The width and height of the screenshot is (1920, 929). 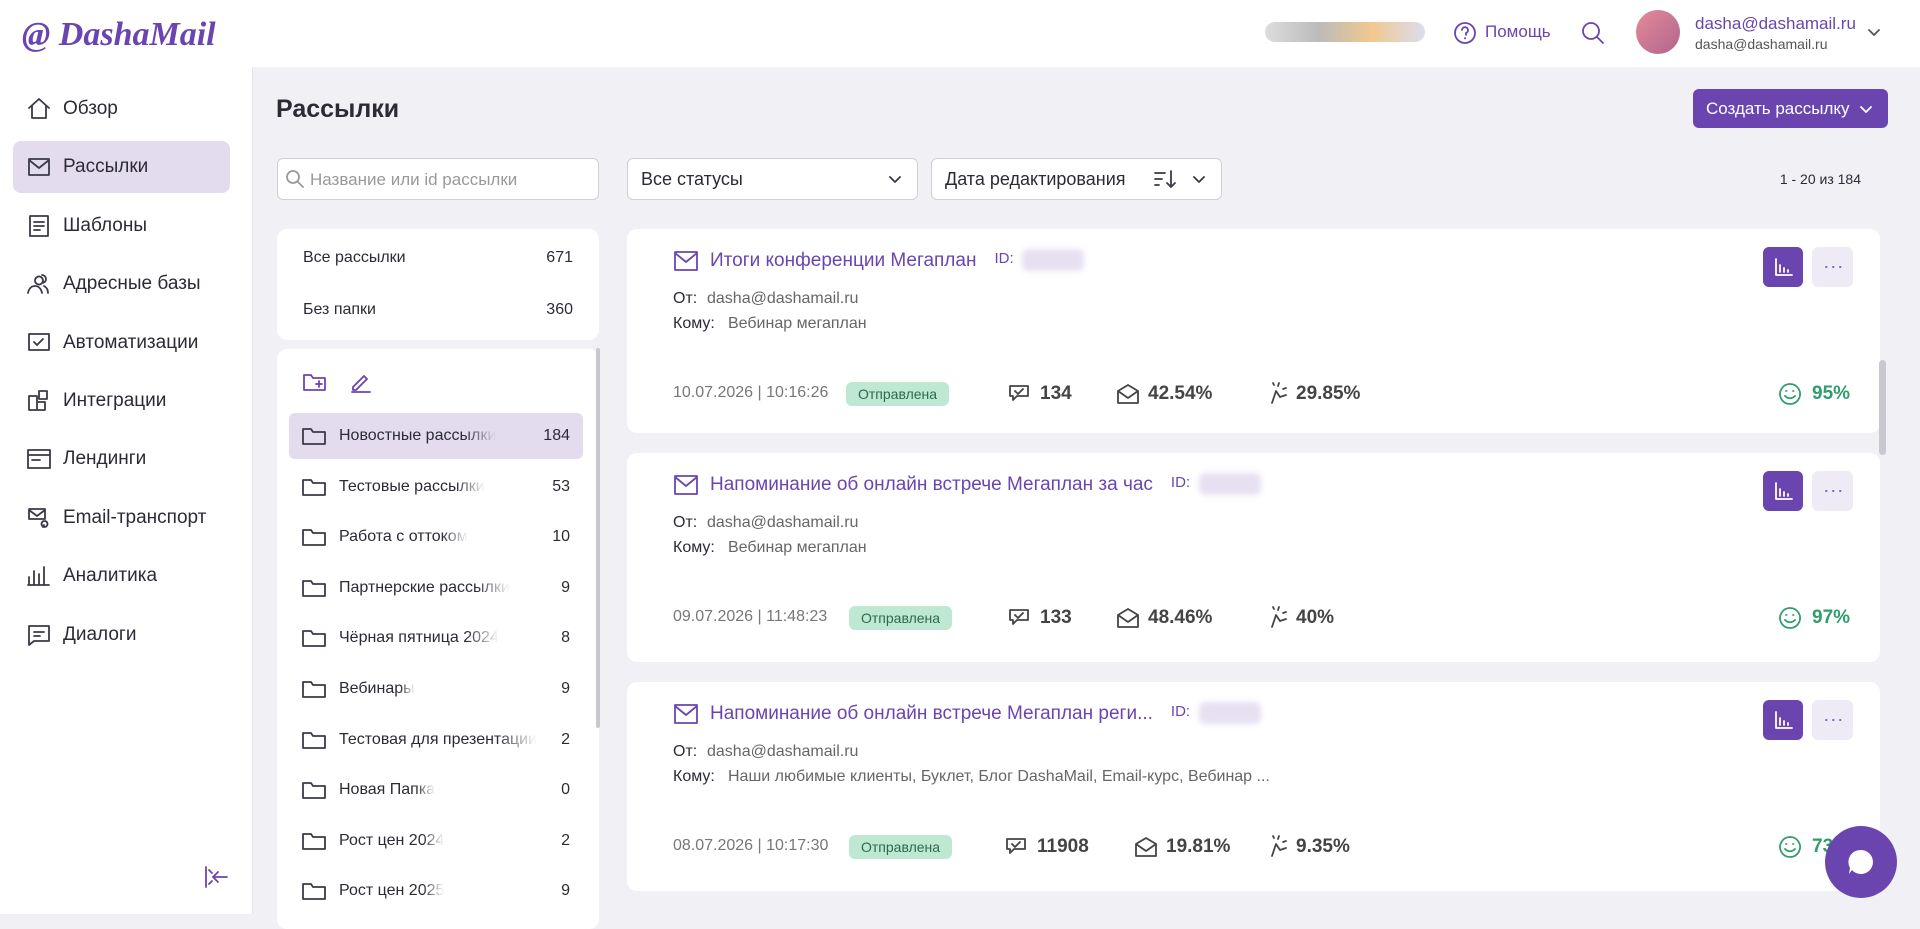 What do you see at coordinates (424, 587) in the screenshot?
I see `folder-name: Партнерские рассылки` at bounding box center [424, 587].